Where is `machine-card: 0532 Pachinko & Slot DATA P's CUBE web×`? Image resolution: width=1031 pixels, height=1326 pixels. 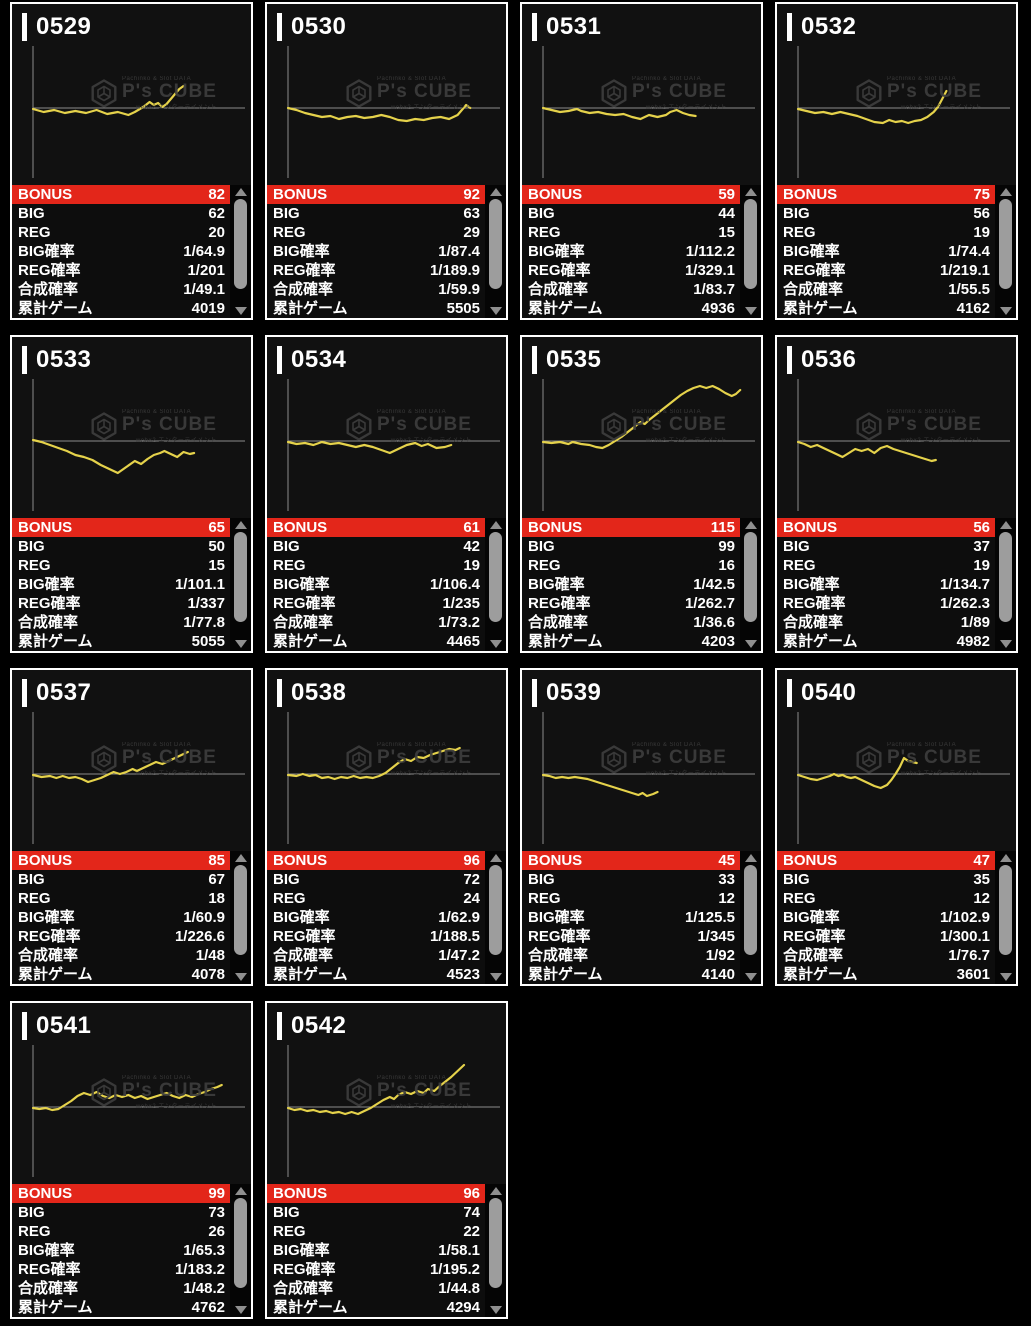 machine-card: 0532 Pachinko & Slot DATA P's CUBE web× is located at coordinates (896, 161).